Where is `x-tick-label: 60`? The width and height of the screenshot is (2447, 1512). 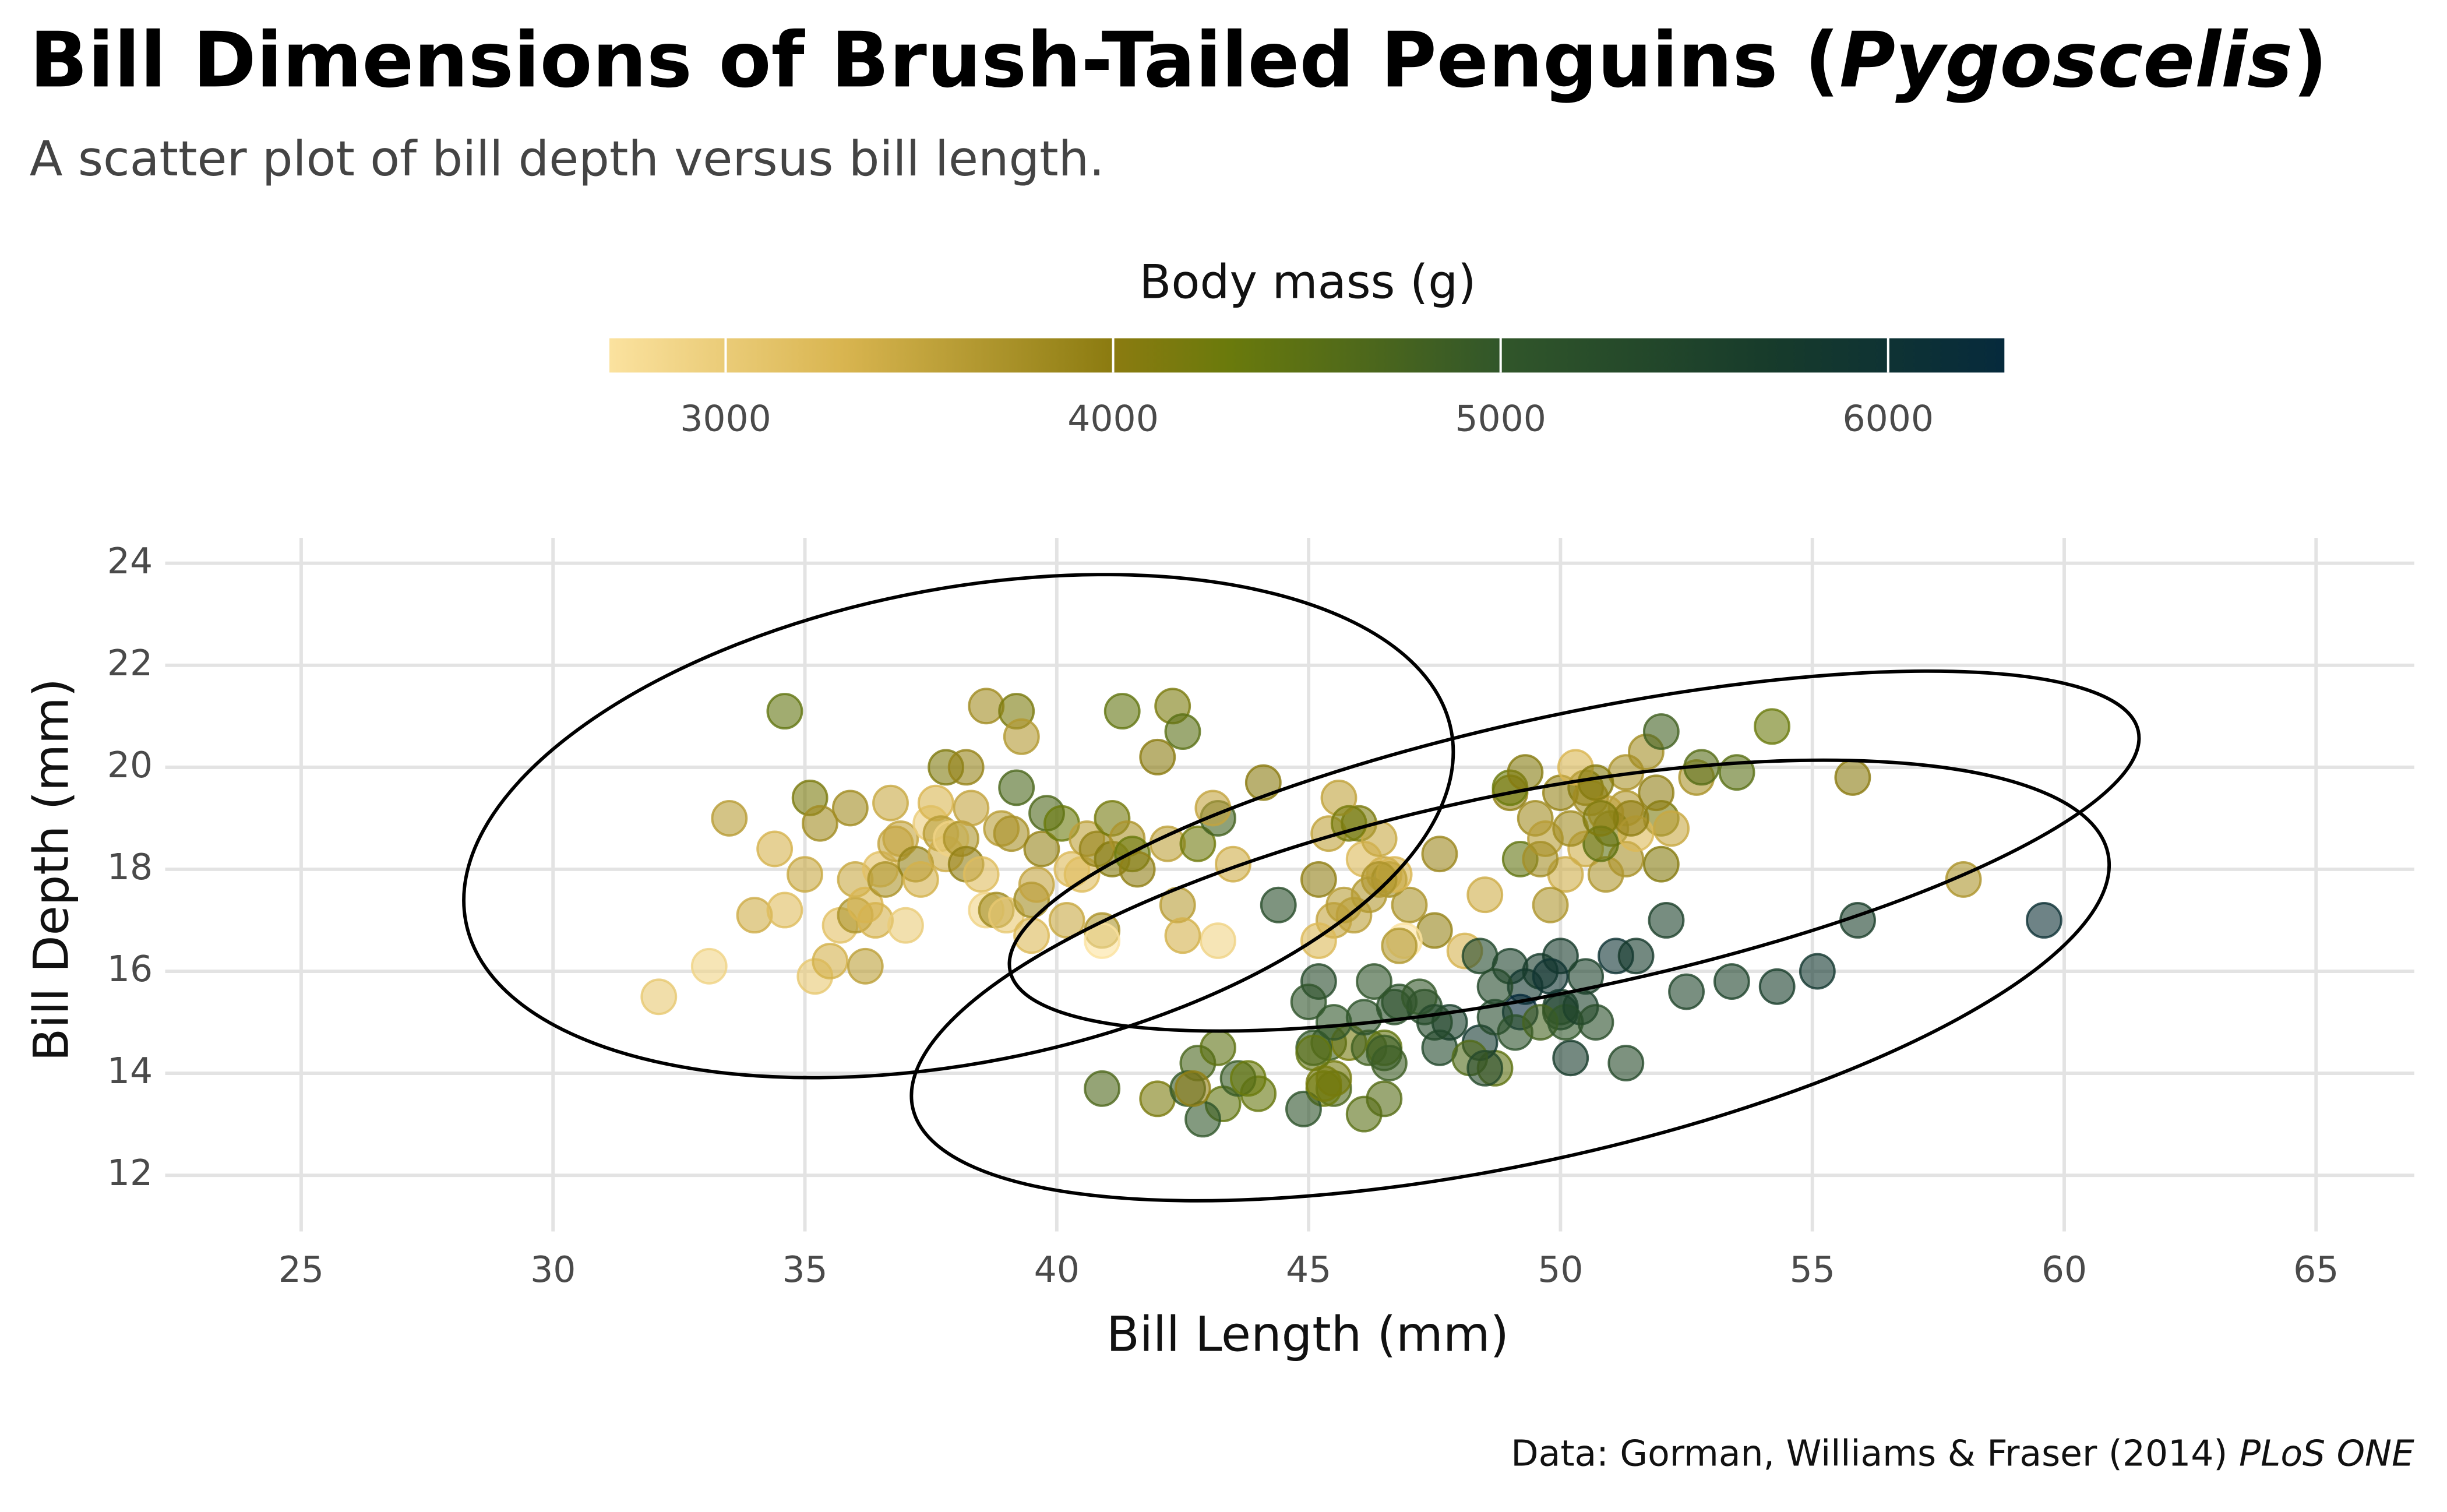
x-tick-label: 60 is located at coordinates (2064, 1270).